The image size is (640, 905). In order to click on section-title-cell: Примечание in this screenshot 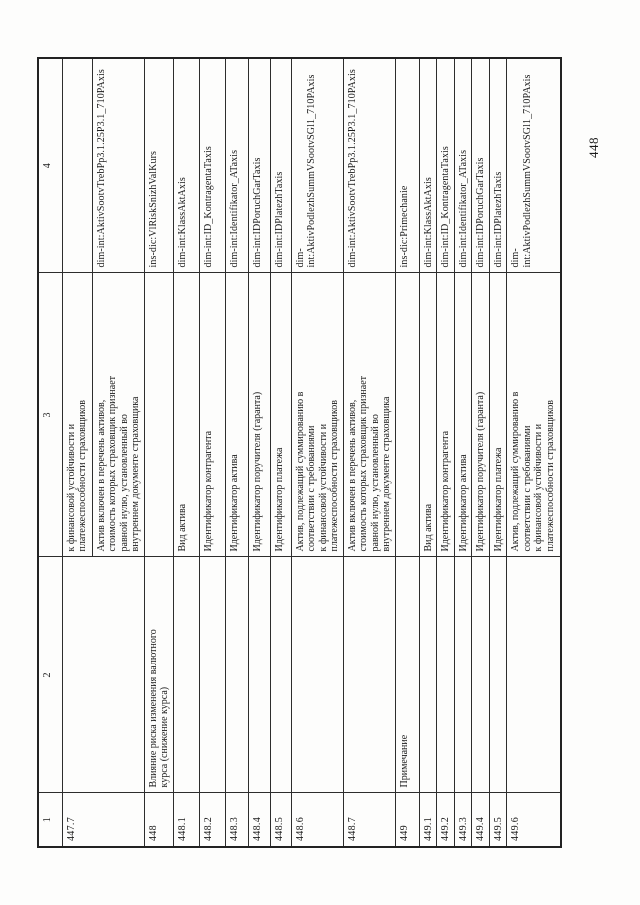, I will do `click(407, 675)`.